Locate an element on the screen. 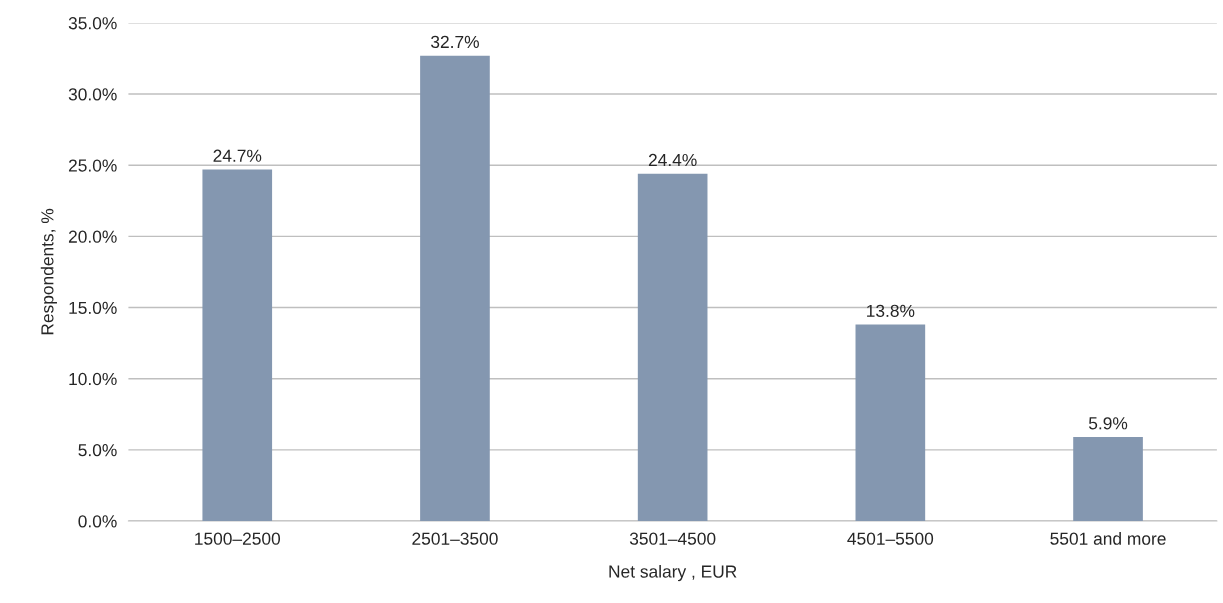 The height and width of the screenshot is (603, 1223). x-tick-label: 2501–3500 is located at coordinates (455, 538).